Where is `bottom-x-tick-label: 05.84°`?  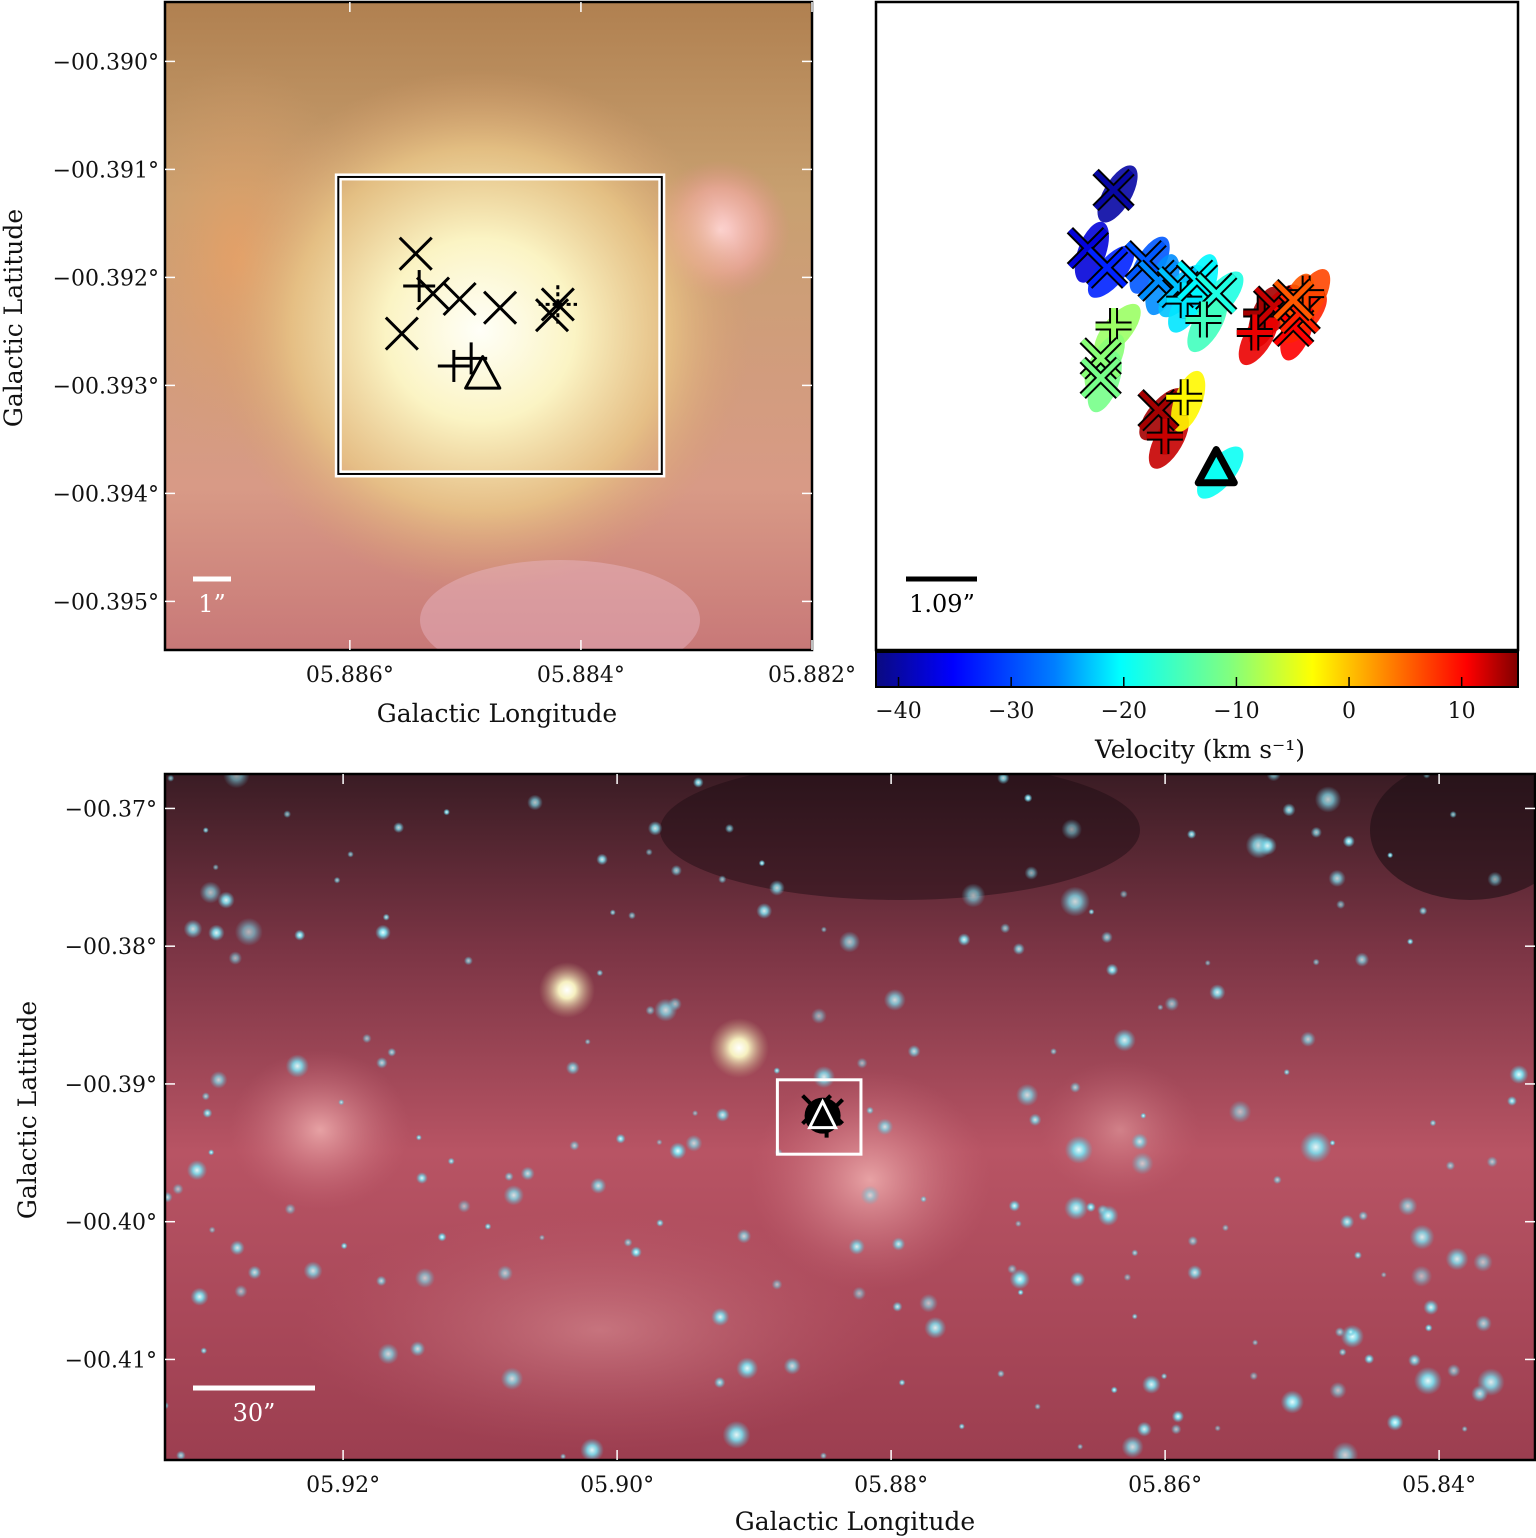
bottom-x-tick-label: 05.84° is located at coordinates (1439, 1485).